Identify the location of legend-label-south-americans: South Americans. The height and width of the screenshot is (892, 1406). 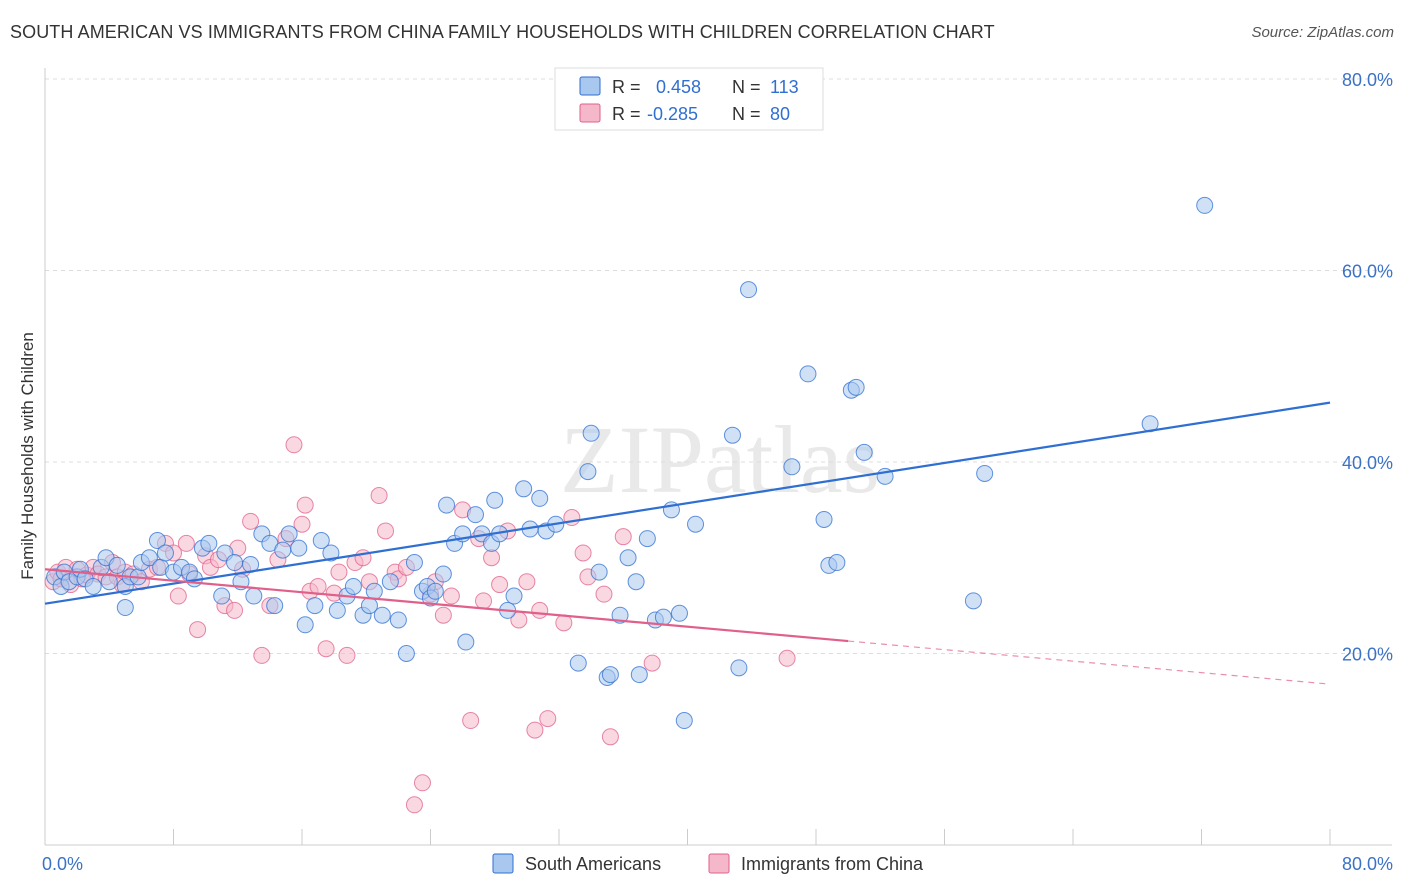
(593, 864).